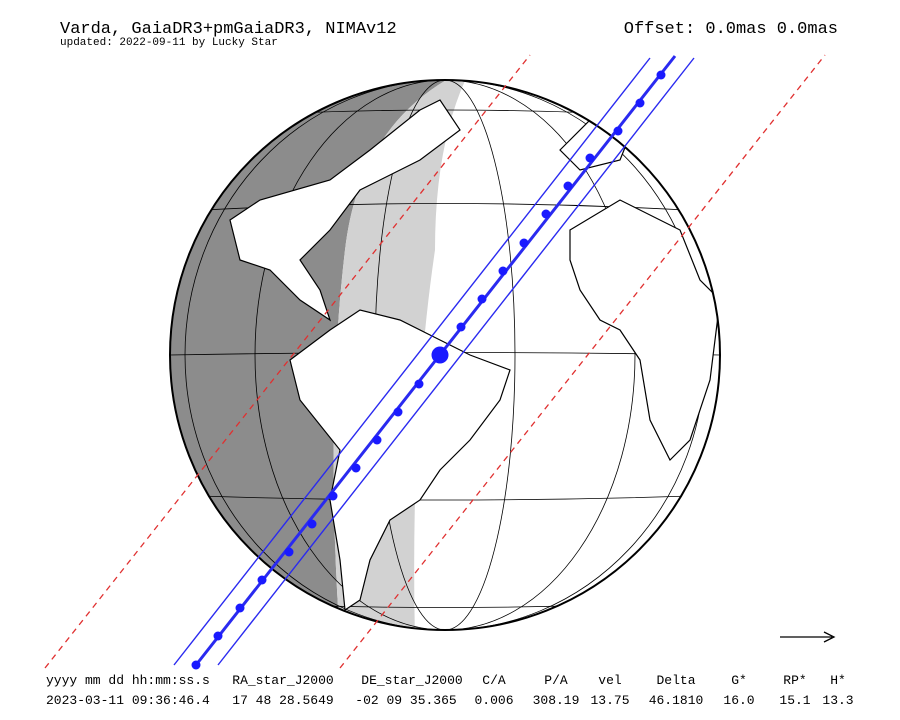  What do you see at coordinates (228, 29) in the screenshot?
I see `title: Varda, GaiaDR3+pmGaiaDR3, NIMAv12` at bounding box center [228, 29].